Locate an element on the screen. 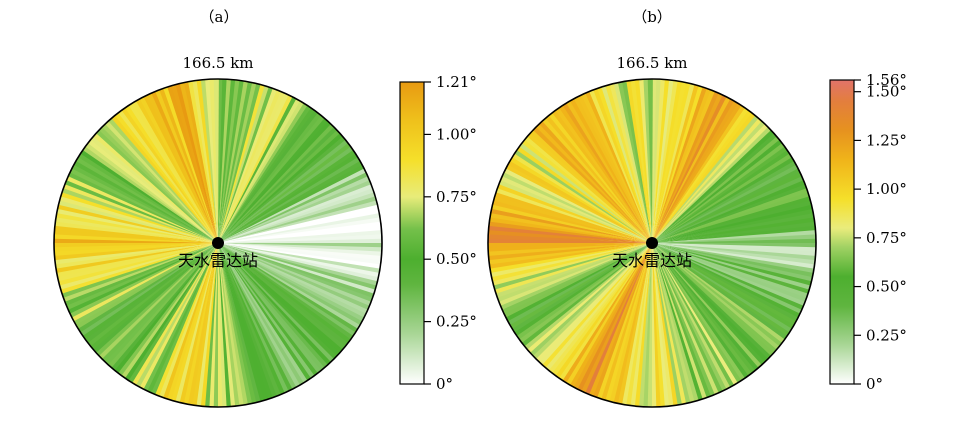 This screenshot has width=965, height=422. colorbar-tick-label: 1.50° is located at coordinates (886, 92).